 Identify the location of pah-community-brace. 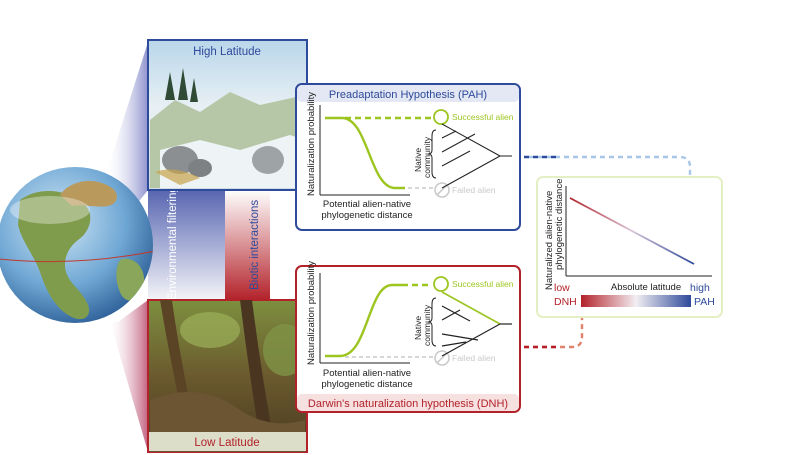
(432, 154).